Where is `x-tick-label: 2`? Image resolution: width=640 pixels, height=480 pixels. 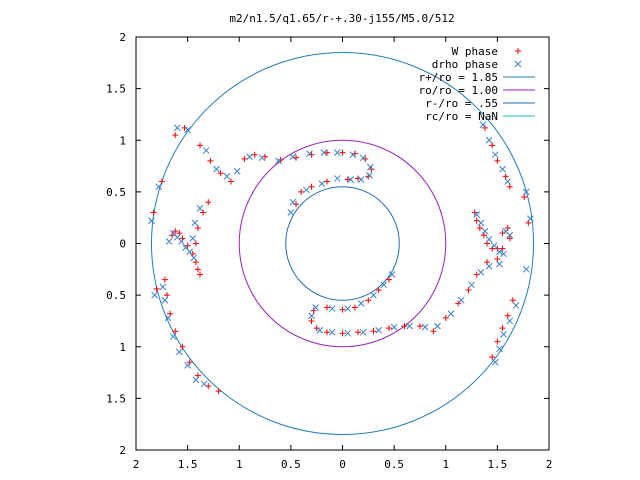
x-tick-label: 2 is located at coordinates (136, 464).